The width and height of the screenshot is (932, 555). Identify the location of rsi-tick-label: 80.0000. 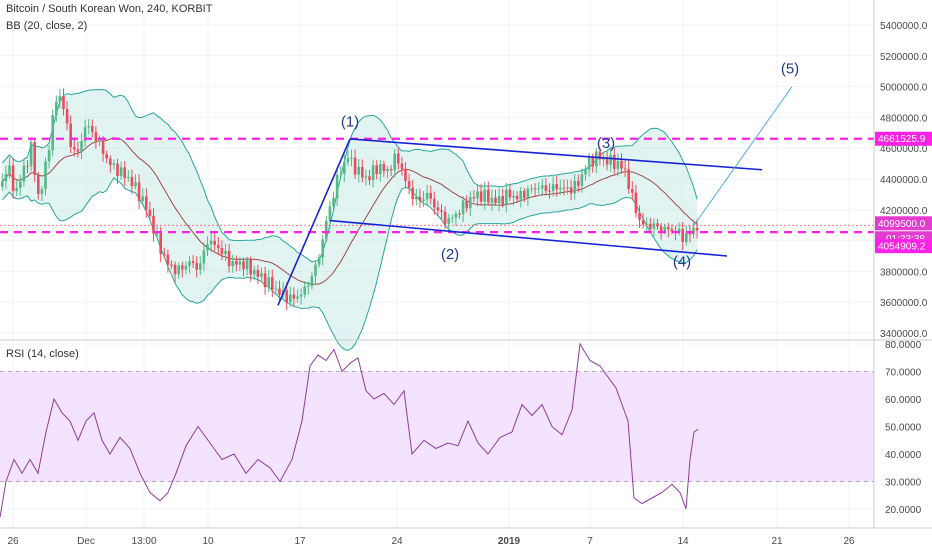
(903, 345).